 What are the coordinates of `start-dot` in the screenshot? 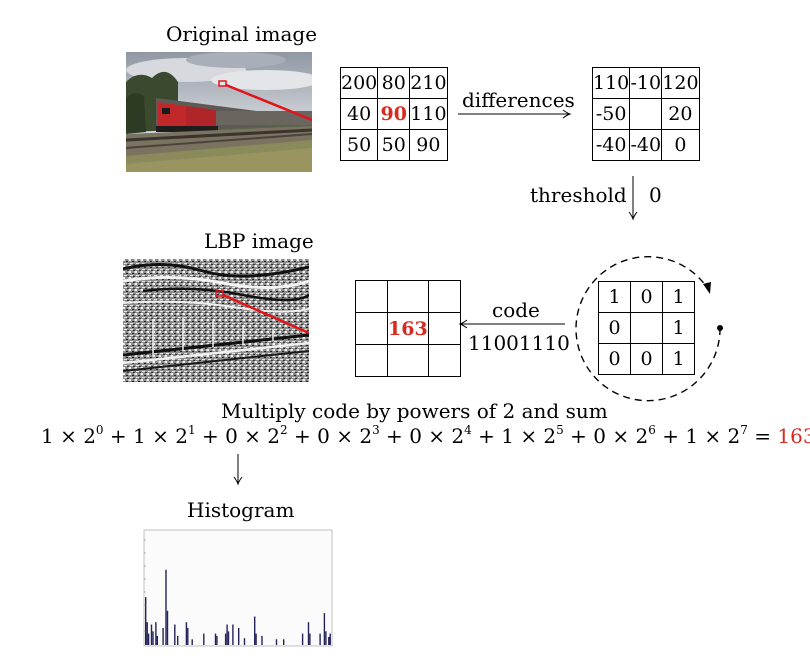 It's located at (720, 328).